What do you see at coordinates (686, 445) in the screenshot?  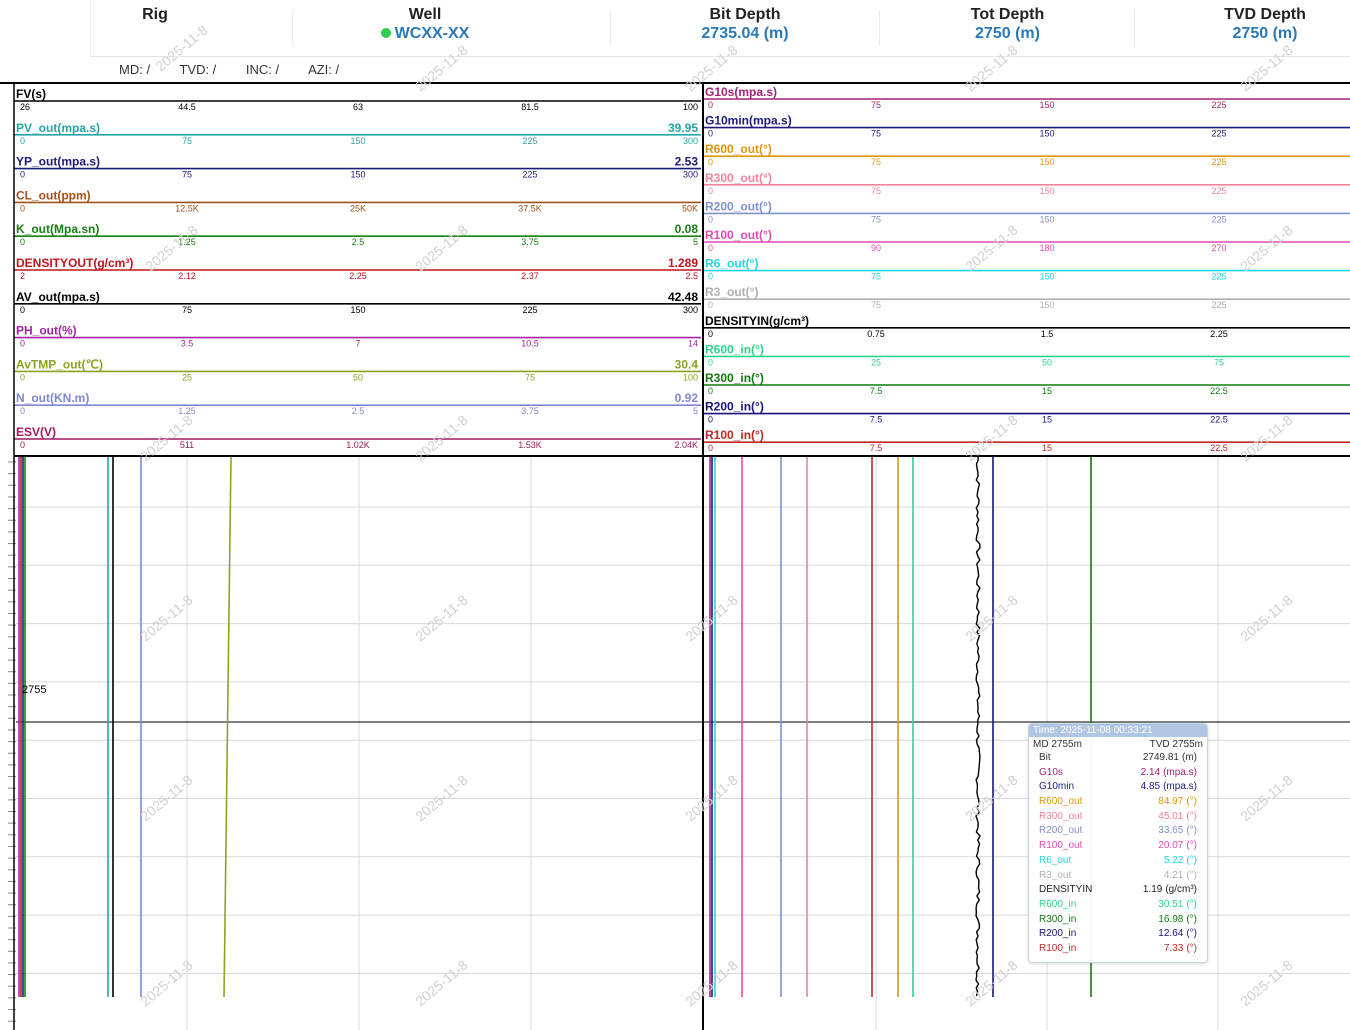 I see `left-track-tick: 2.04K` at bounding box center [686, 445].